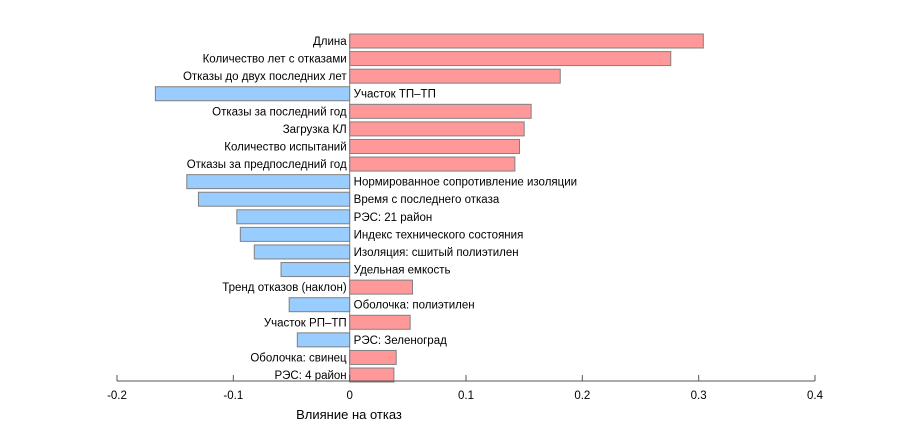  Describe the element at coordinates (284, 288) in the screenshot. I see `category-label: Тренд отказов (наклон)` at that location.